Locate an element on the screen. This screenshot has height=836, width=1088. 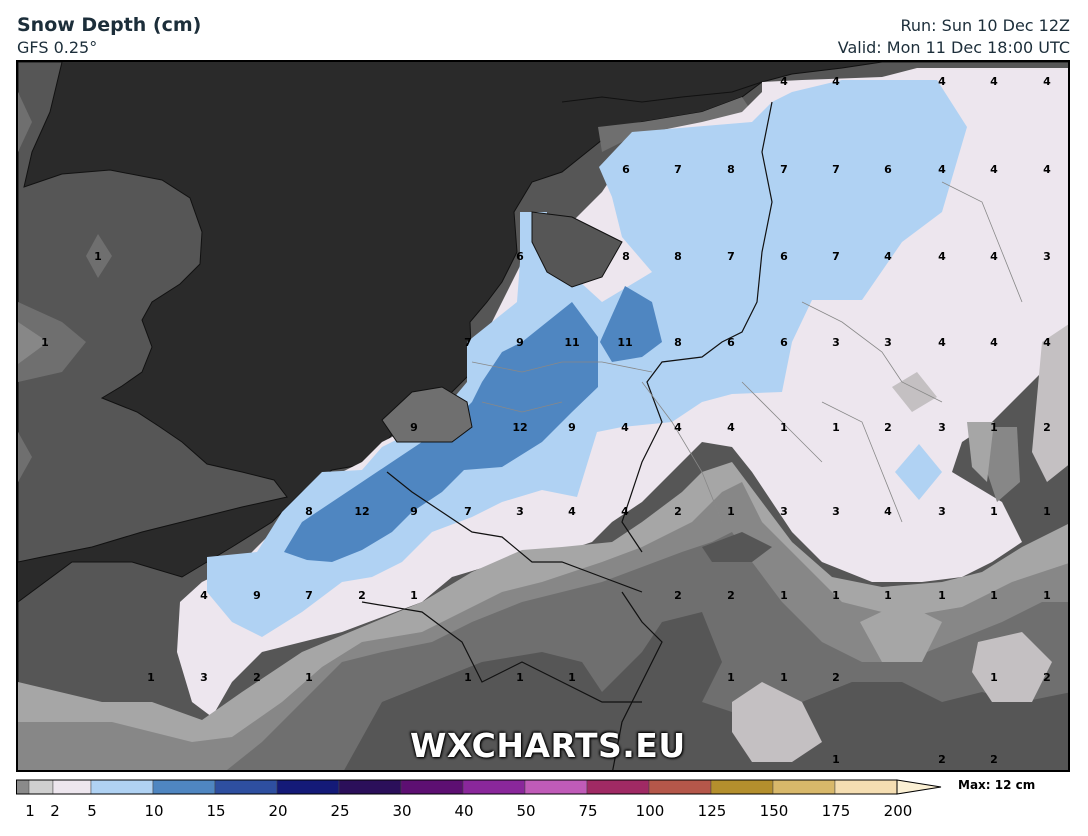
border-nl-de is located at coordinates (697, 327).